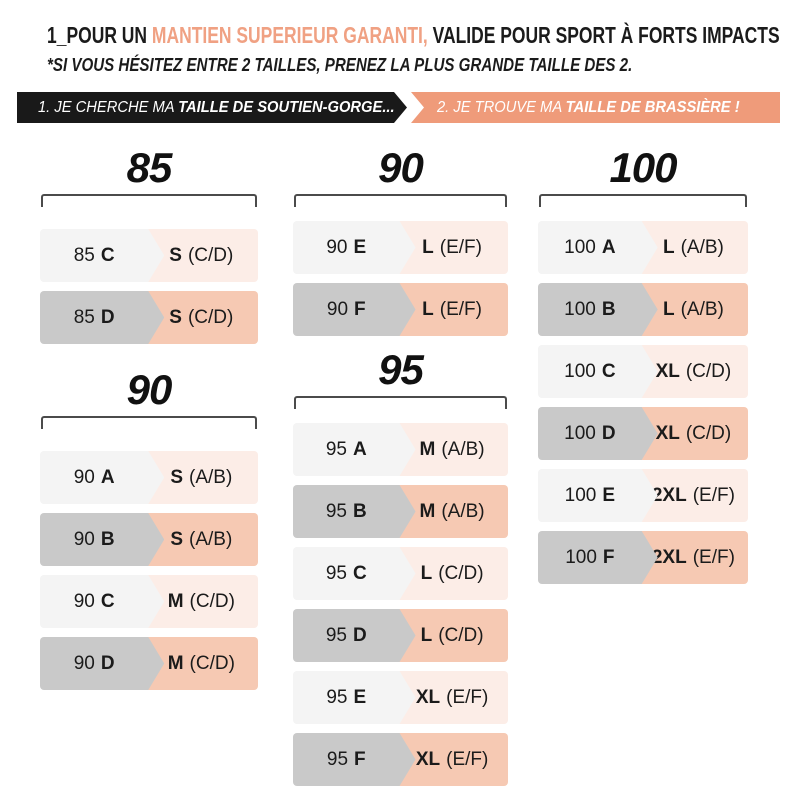 The height and width of the screenshot is (800, 800). I want to click on title-highlight: MANTIEN SUPERIEUR GARANTI,, so click(289, 35).